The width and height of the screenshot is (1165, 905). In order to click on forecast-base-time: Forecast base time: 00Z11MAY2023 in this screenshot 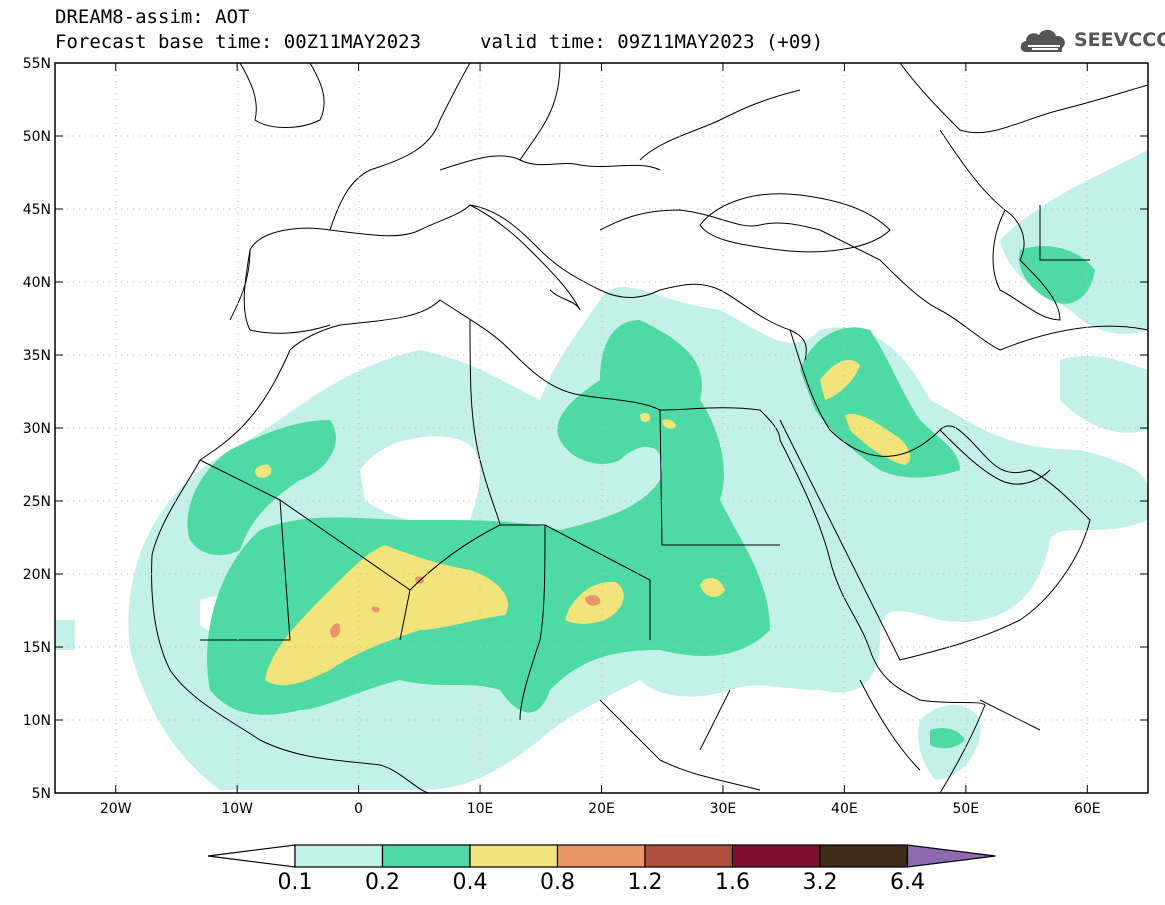, I will do `click(238, 42)`.